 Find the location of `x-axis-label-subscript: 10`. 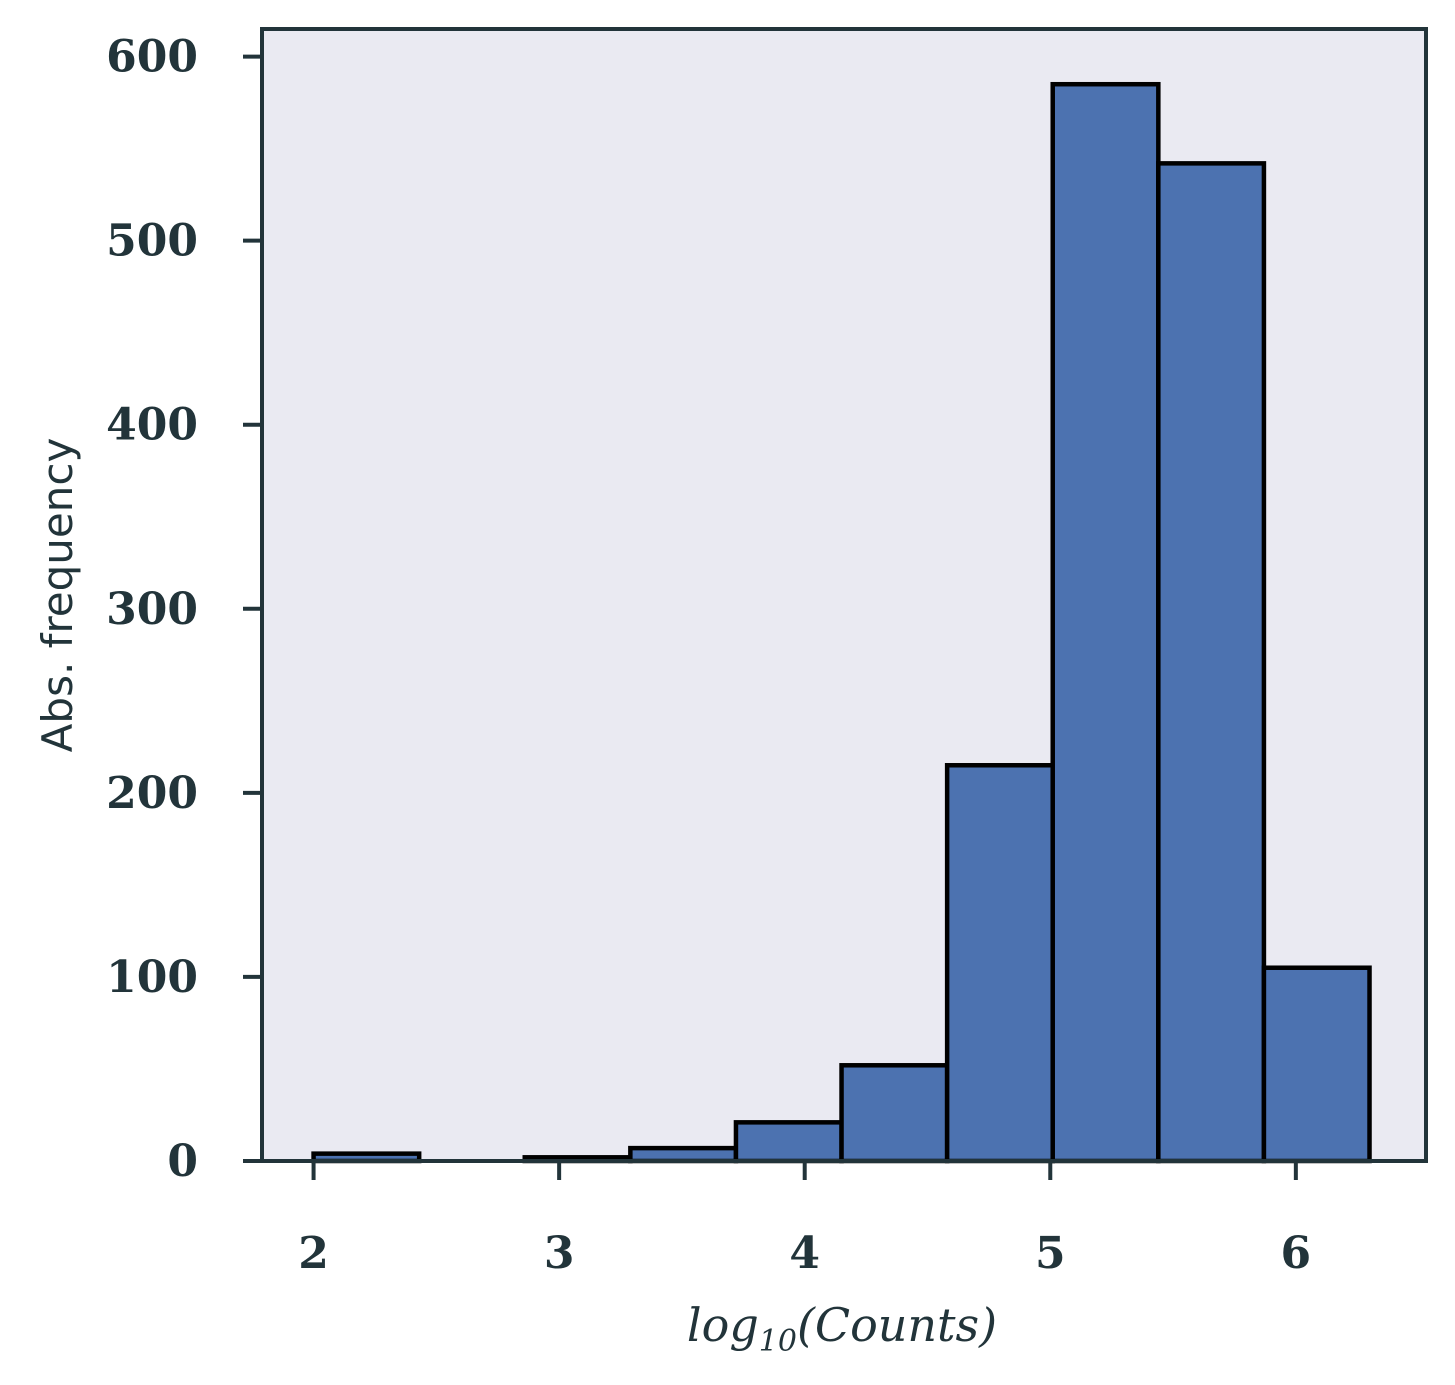

x-axis-label-subscript: 10 is located at coordinates (778, 1341).